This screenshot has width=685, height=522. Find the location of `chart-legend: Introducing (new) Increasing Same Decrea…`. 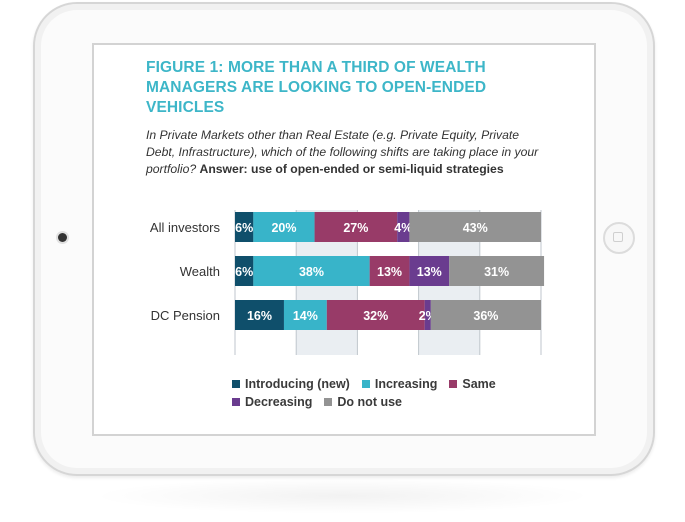

chart-legend: Introducing (new) Increasing Same Decrea… is located at coordinates (397, 393).